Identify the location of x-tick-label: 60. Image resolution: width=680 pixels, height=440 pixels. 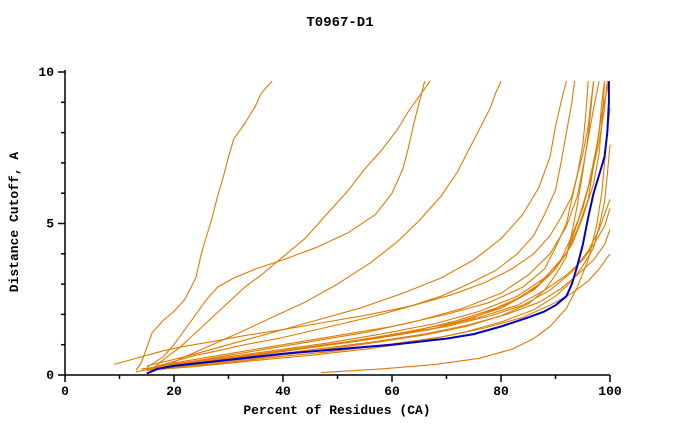
(392, 391).